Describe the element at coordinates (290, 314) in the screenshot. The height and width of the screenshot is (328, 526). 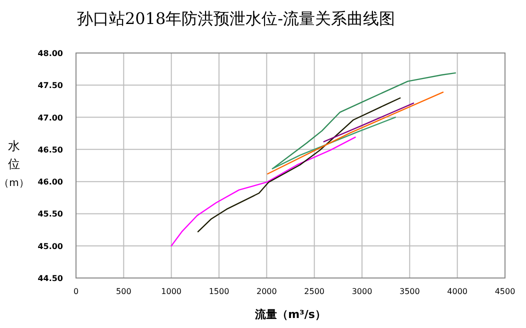
I see `x-axis-title: 流量（m³/s）` at that location.